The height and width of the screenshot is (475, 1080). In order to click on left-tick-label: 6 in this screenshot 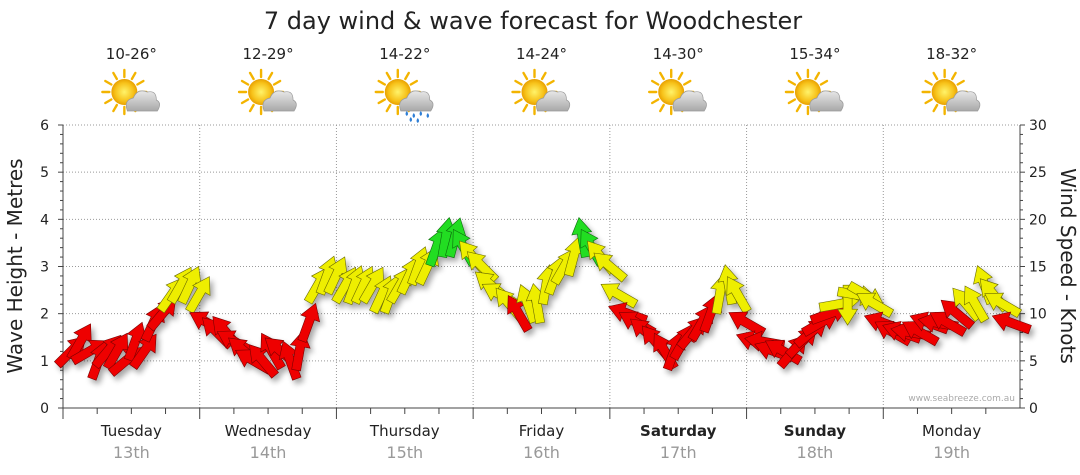, I will do `click(44, 126)`.